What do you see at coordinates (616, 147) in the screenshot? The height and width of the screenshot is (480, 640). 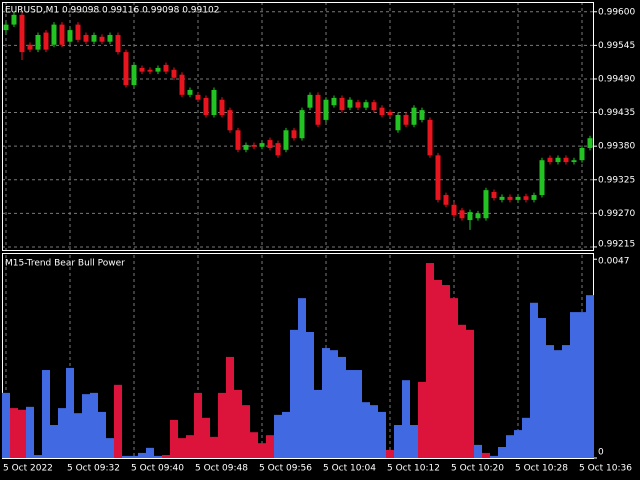 I see `y-tick-label: 0.99380` at bounding box center [616, 147].